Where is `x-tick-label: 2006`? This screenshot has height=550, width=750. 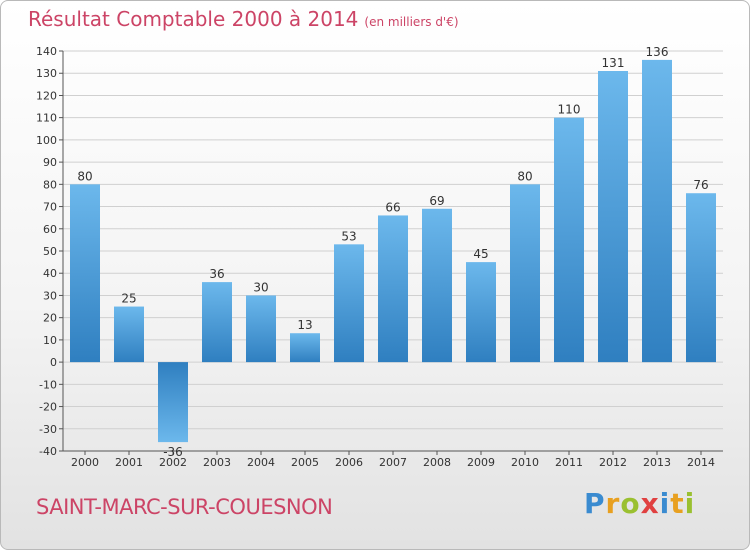
x-tick-label: 2006 is located at coordinates (349, 462).